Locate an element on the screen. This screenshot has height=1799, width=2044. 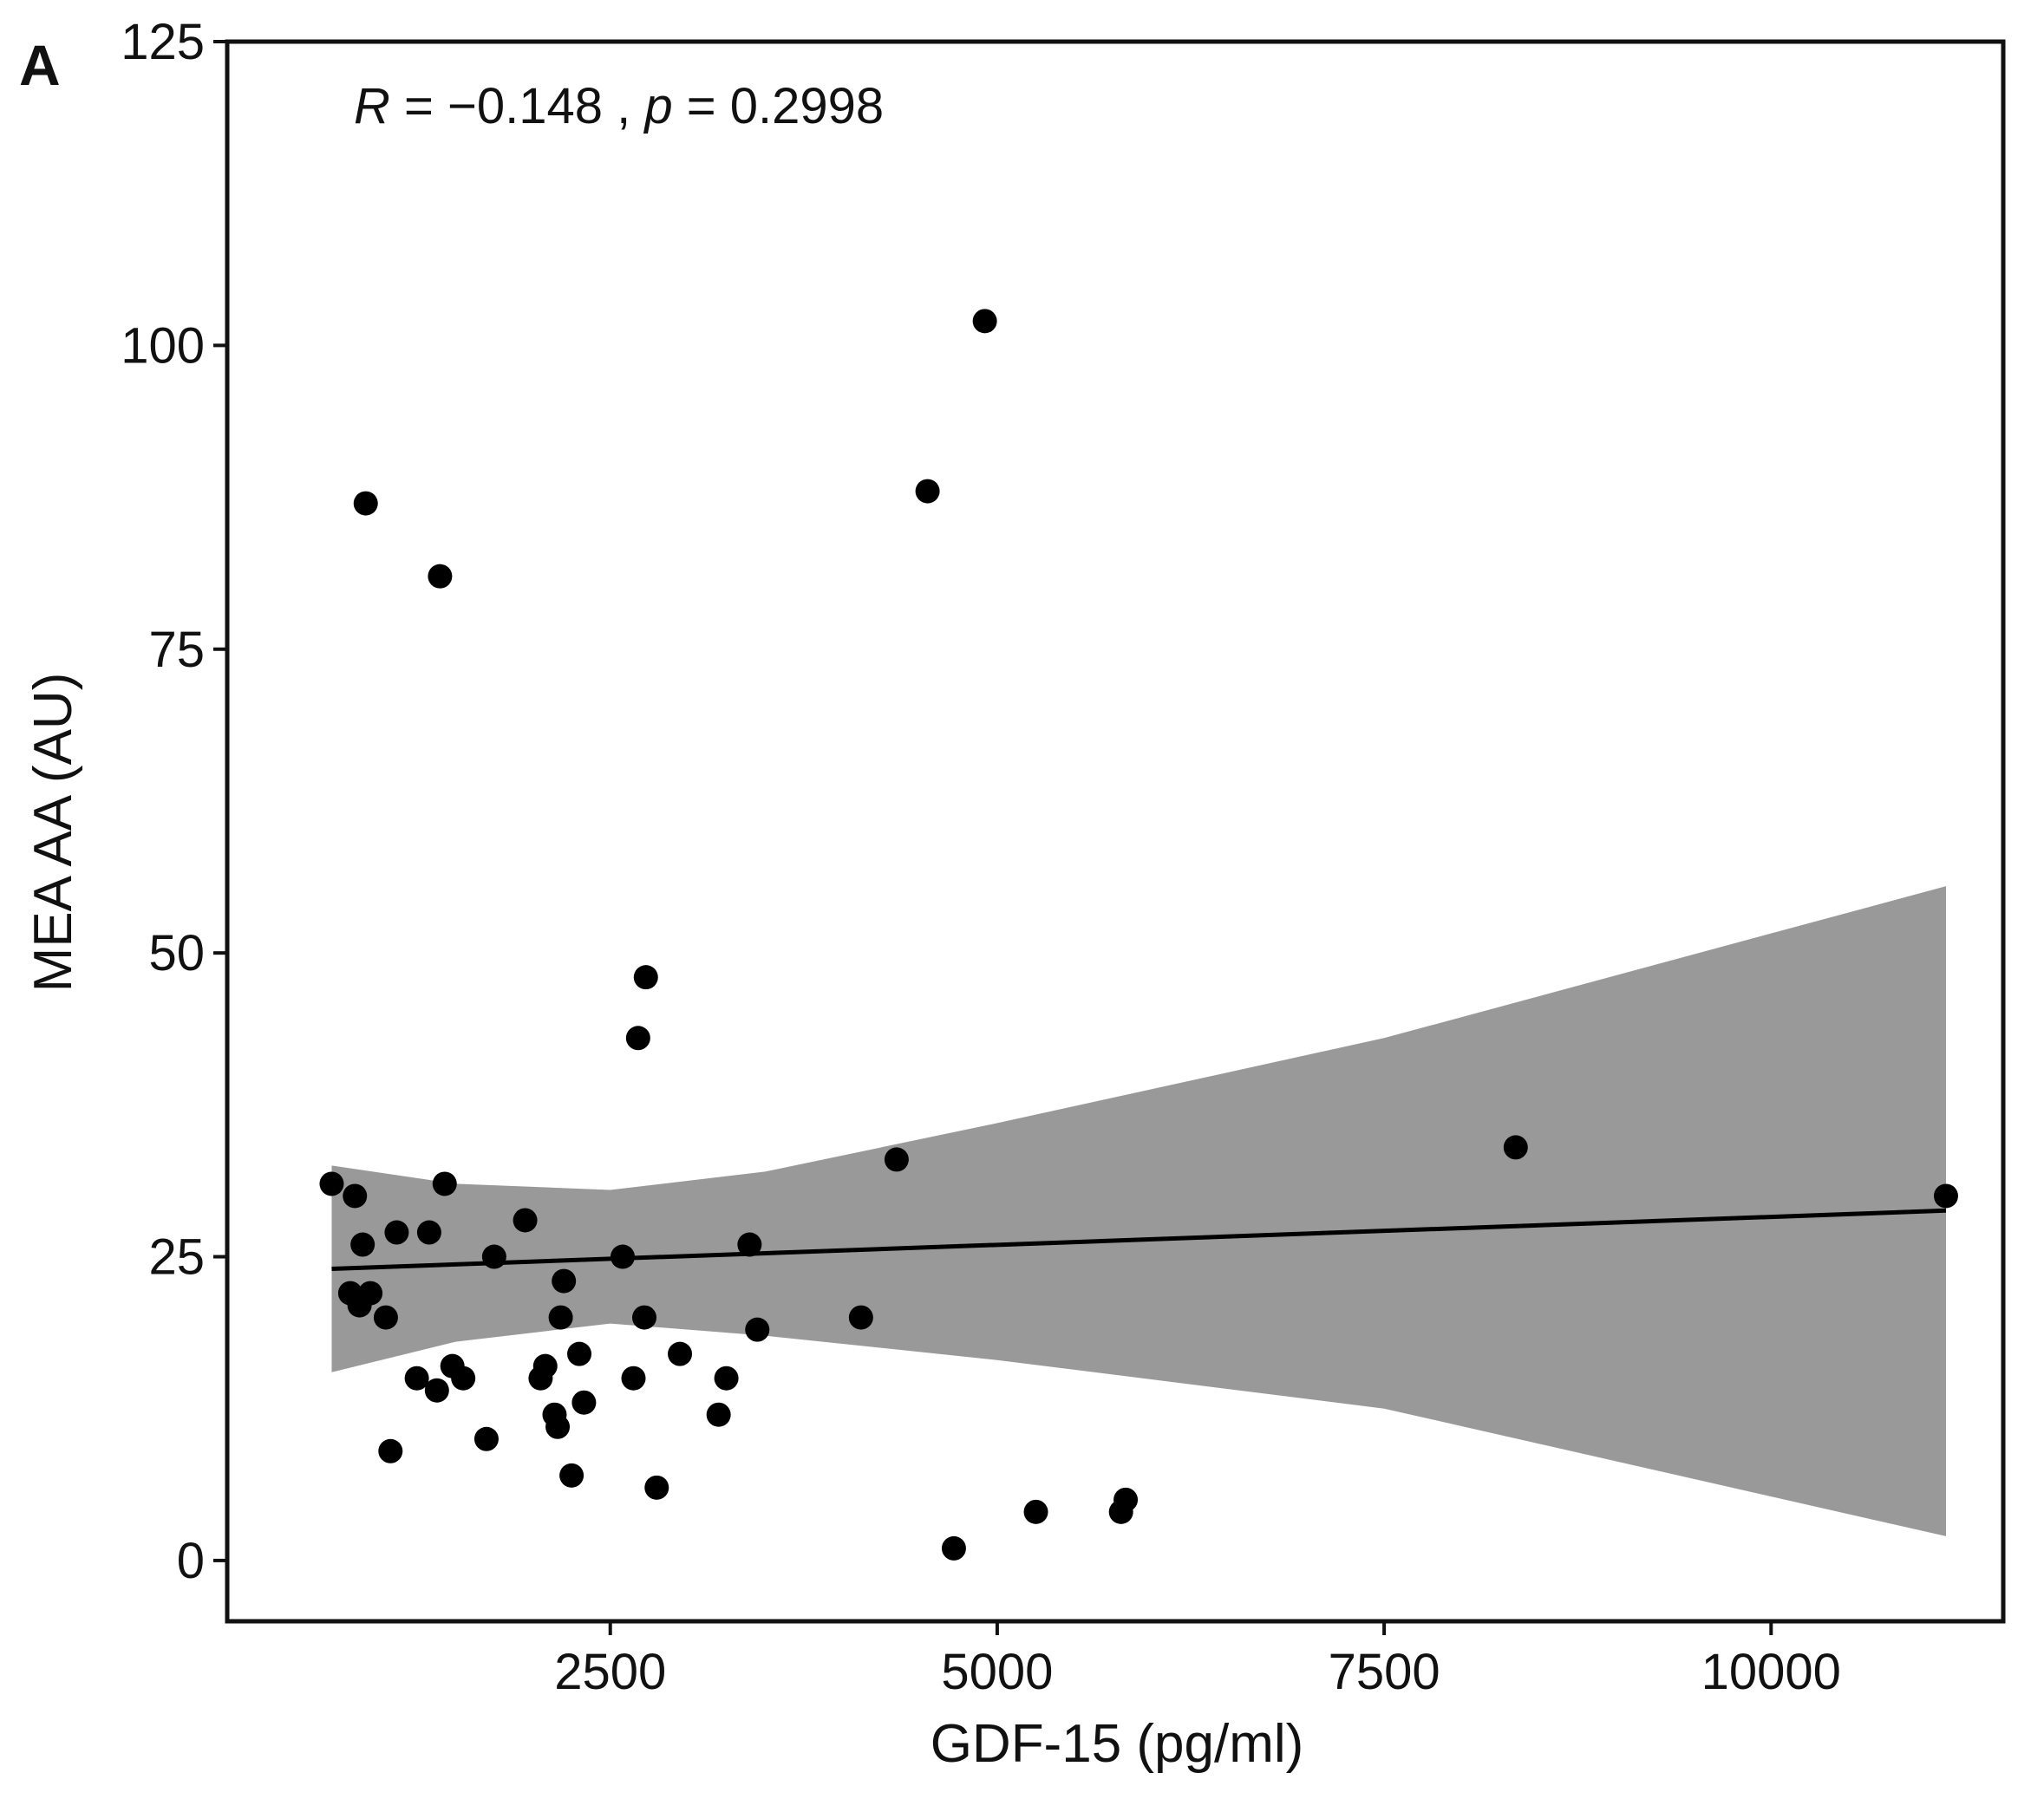
regression-line-layer is located at coordinates (1139, 1240).